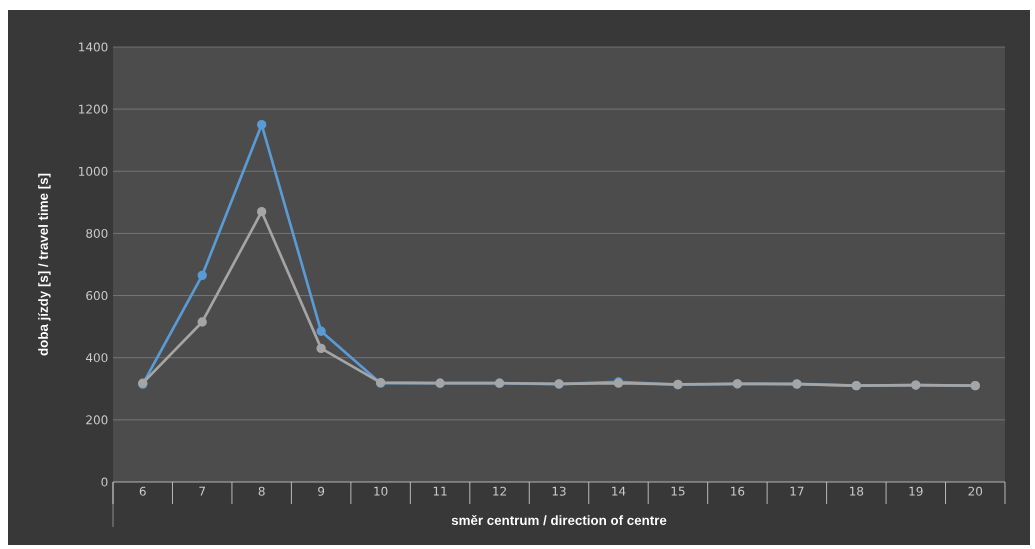  Describe the element at coordinates (499, 491) in the screenshot. I see `x-tick-label: 12` at that location.